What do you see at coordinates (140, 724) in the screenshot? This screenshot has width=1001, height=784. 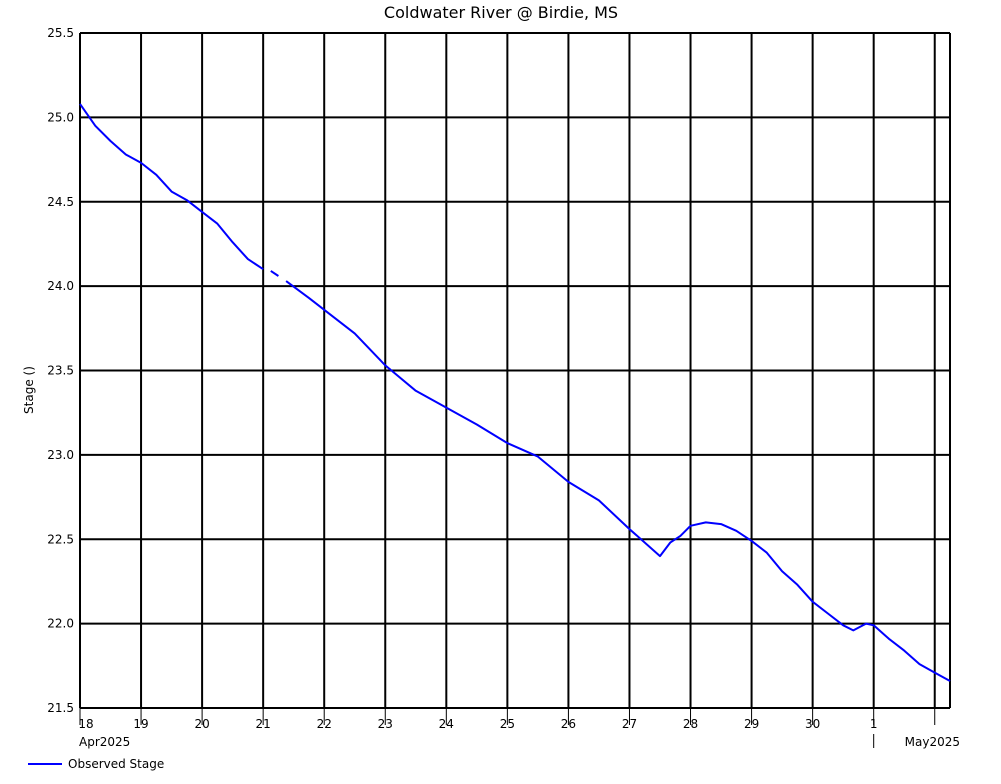 I see `x-tick-label: 19` at bounding box center [140, 724].